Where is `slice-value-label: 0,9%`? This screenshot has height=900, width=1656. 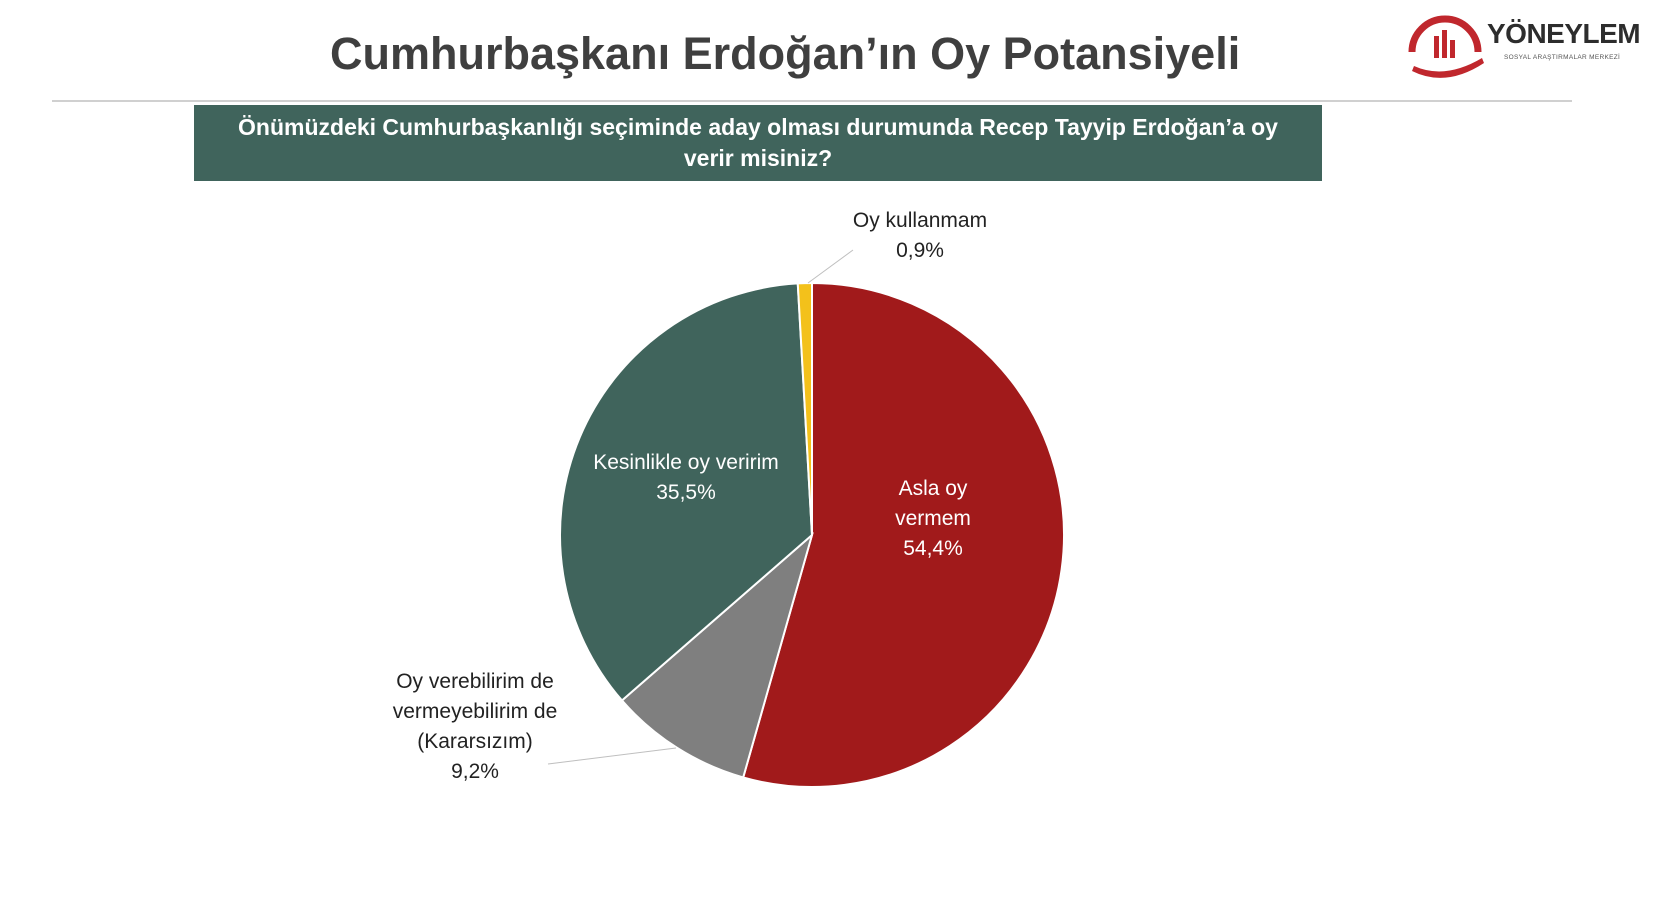 slice-value-label: 0,9% is located at coordinates (920, 250).